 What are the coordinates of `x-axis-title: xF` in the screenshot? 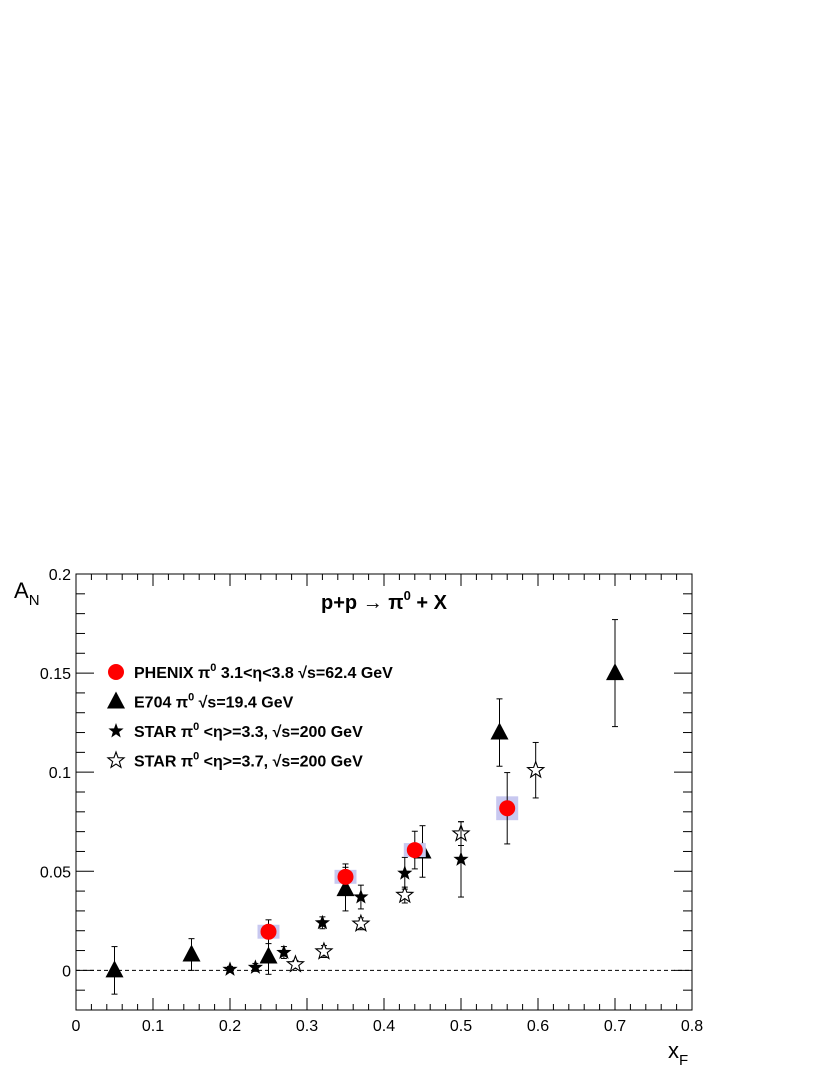 It's located at (678, 1053).